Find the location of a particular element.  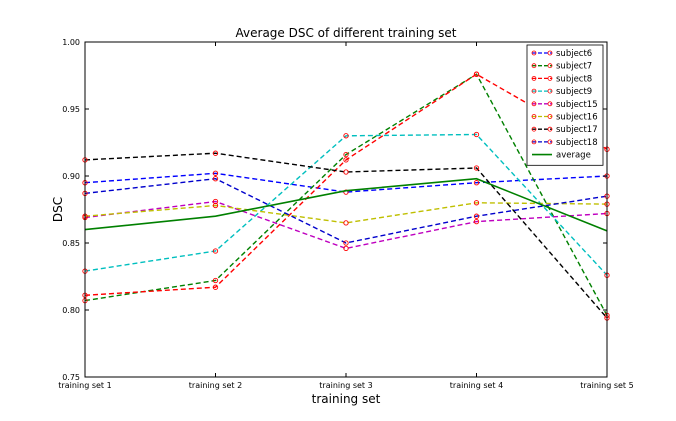

legend-label: subject18 is located at coordinates (577, 143).